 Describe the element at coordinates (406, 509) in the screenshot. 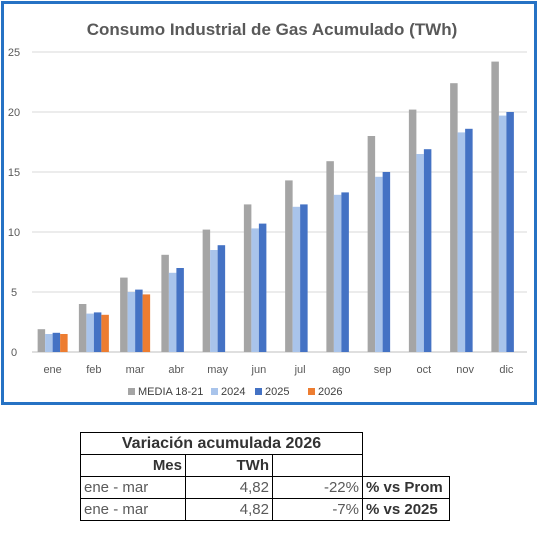

I see `row-note: % vs 2025` at that location.